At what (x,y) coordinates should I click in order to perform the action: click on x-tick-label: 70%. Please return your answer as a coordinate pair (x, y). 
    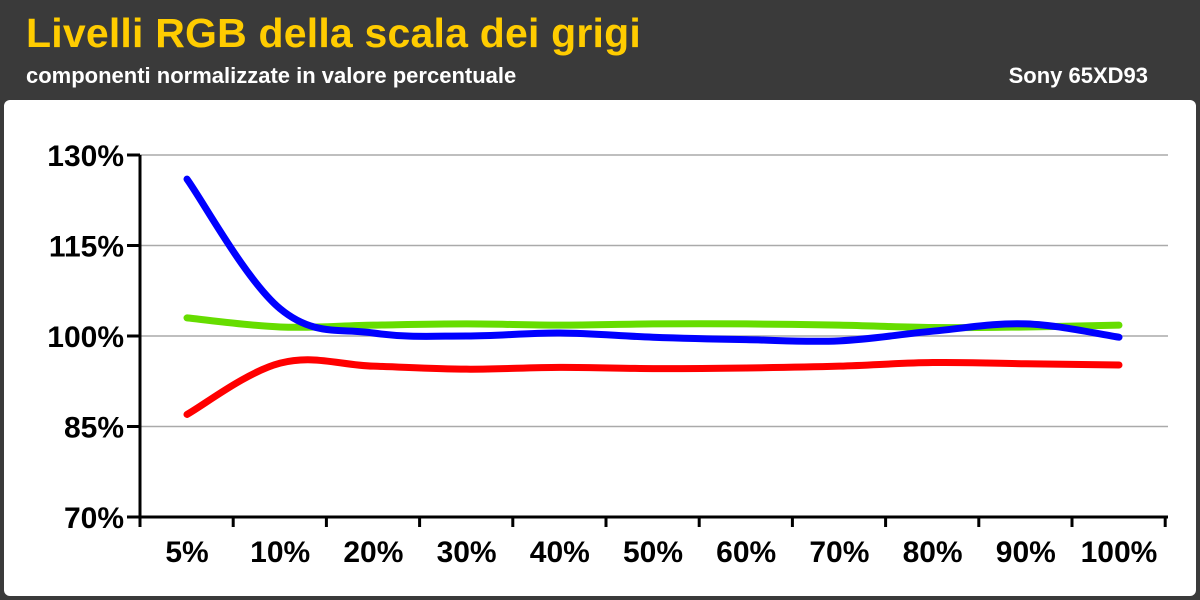
    Looking at the image, I should click on (839, 552).